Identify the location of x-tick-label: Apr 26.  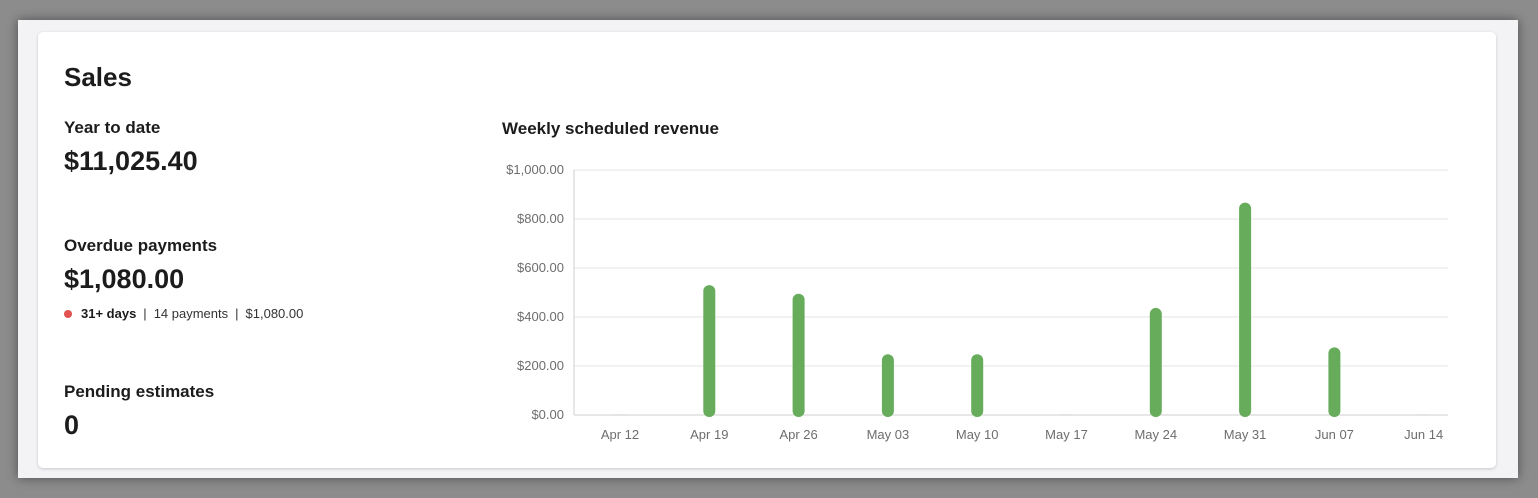
(798, 434).